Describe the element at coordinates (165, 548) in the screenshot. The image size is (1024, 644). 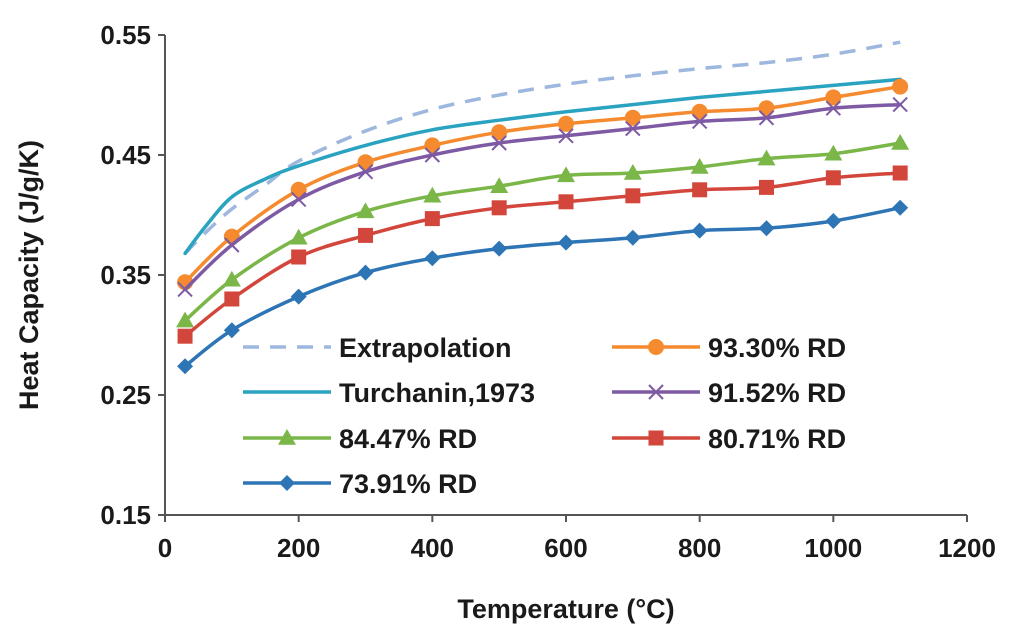
I see `x-tick-label: 0` at that location.